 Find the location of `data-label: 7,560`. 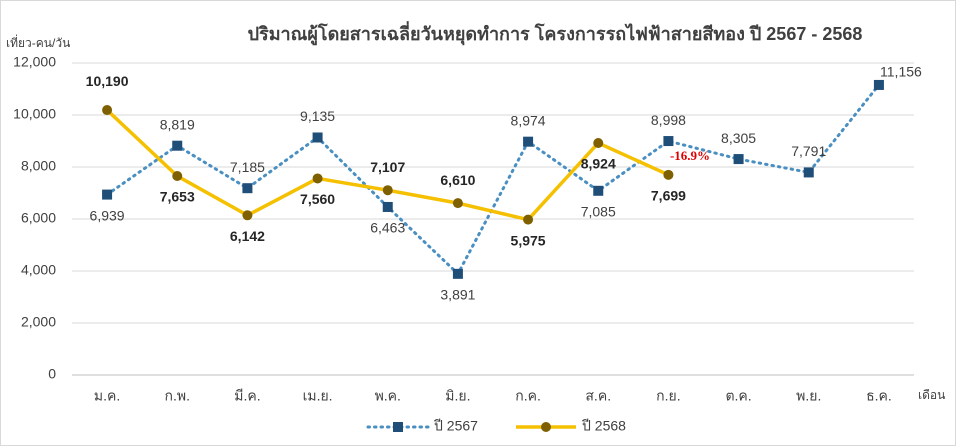

data-label: 7,560 is located at coordinates (317, 199).